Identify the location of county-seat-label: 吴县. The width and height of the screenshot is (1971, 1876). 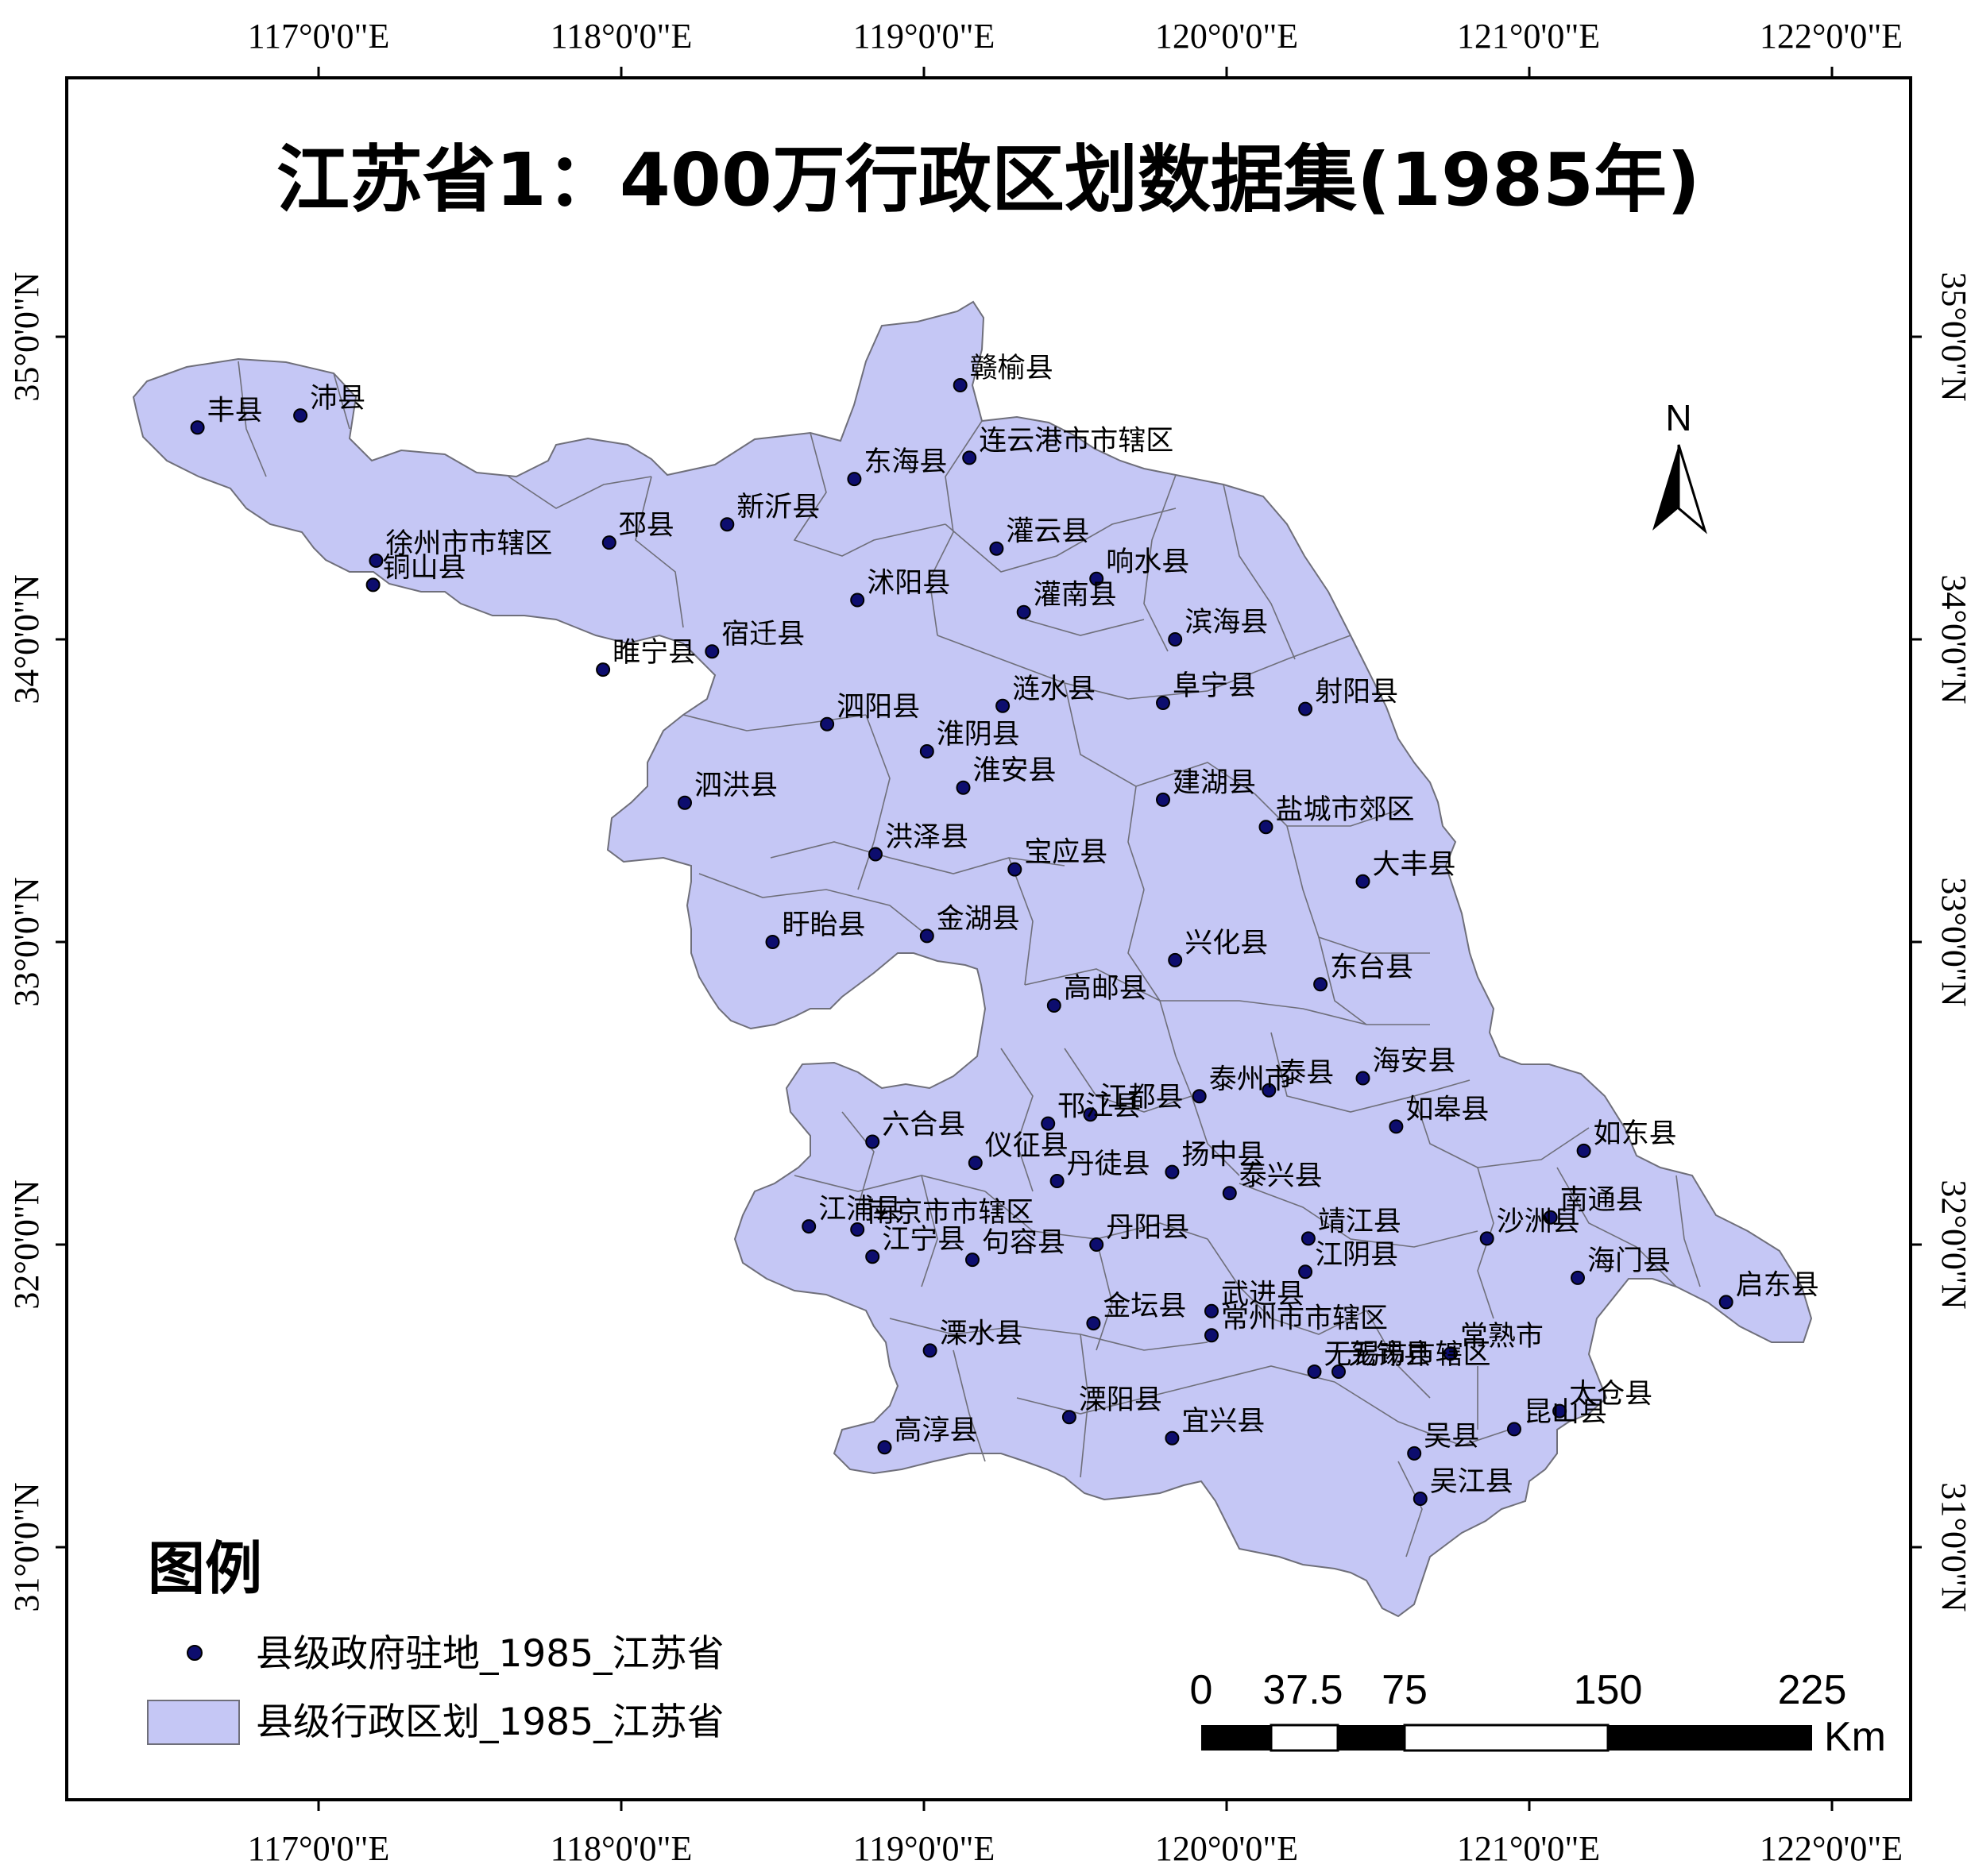
(1452, 1437).